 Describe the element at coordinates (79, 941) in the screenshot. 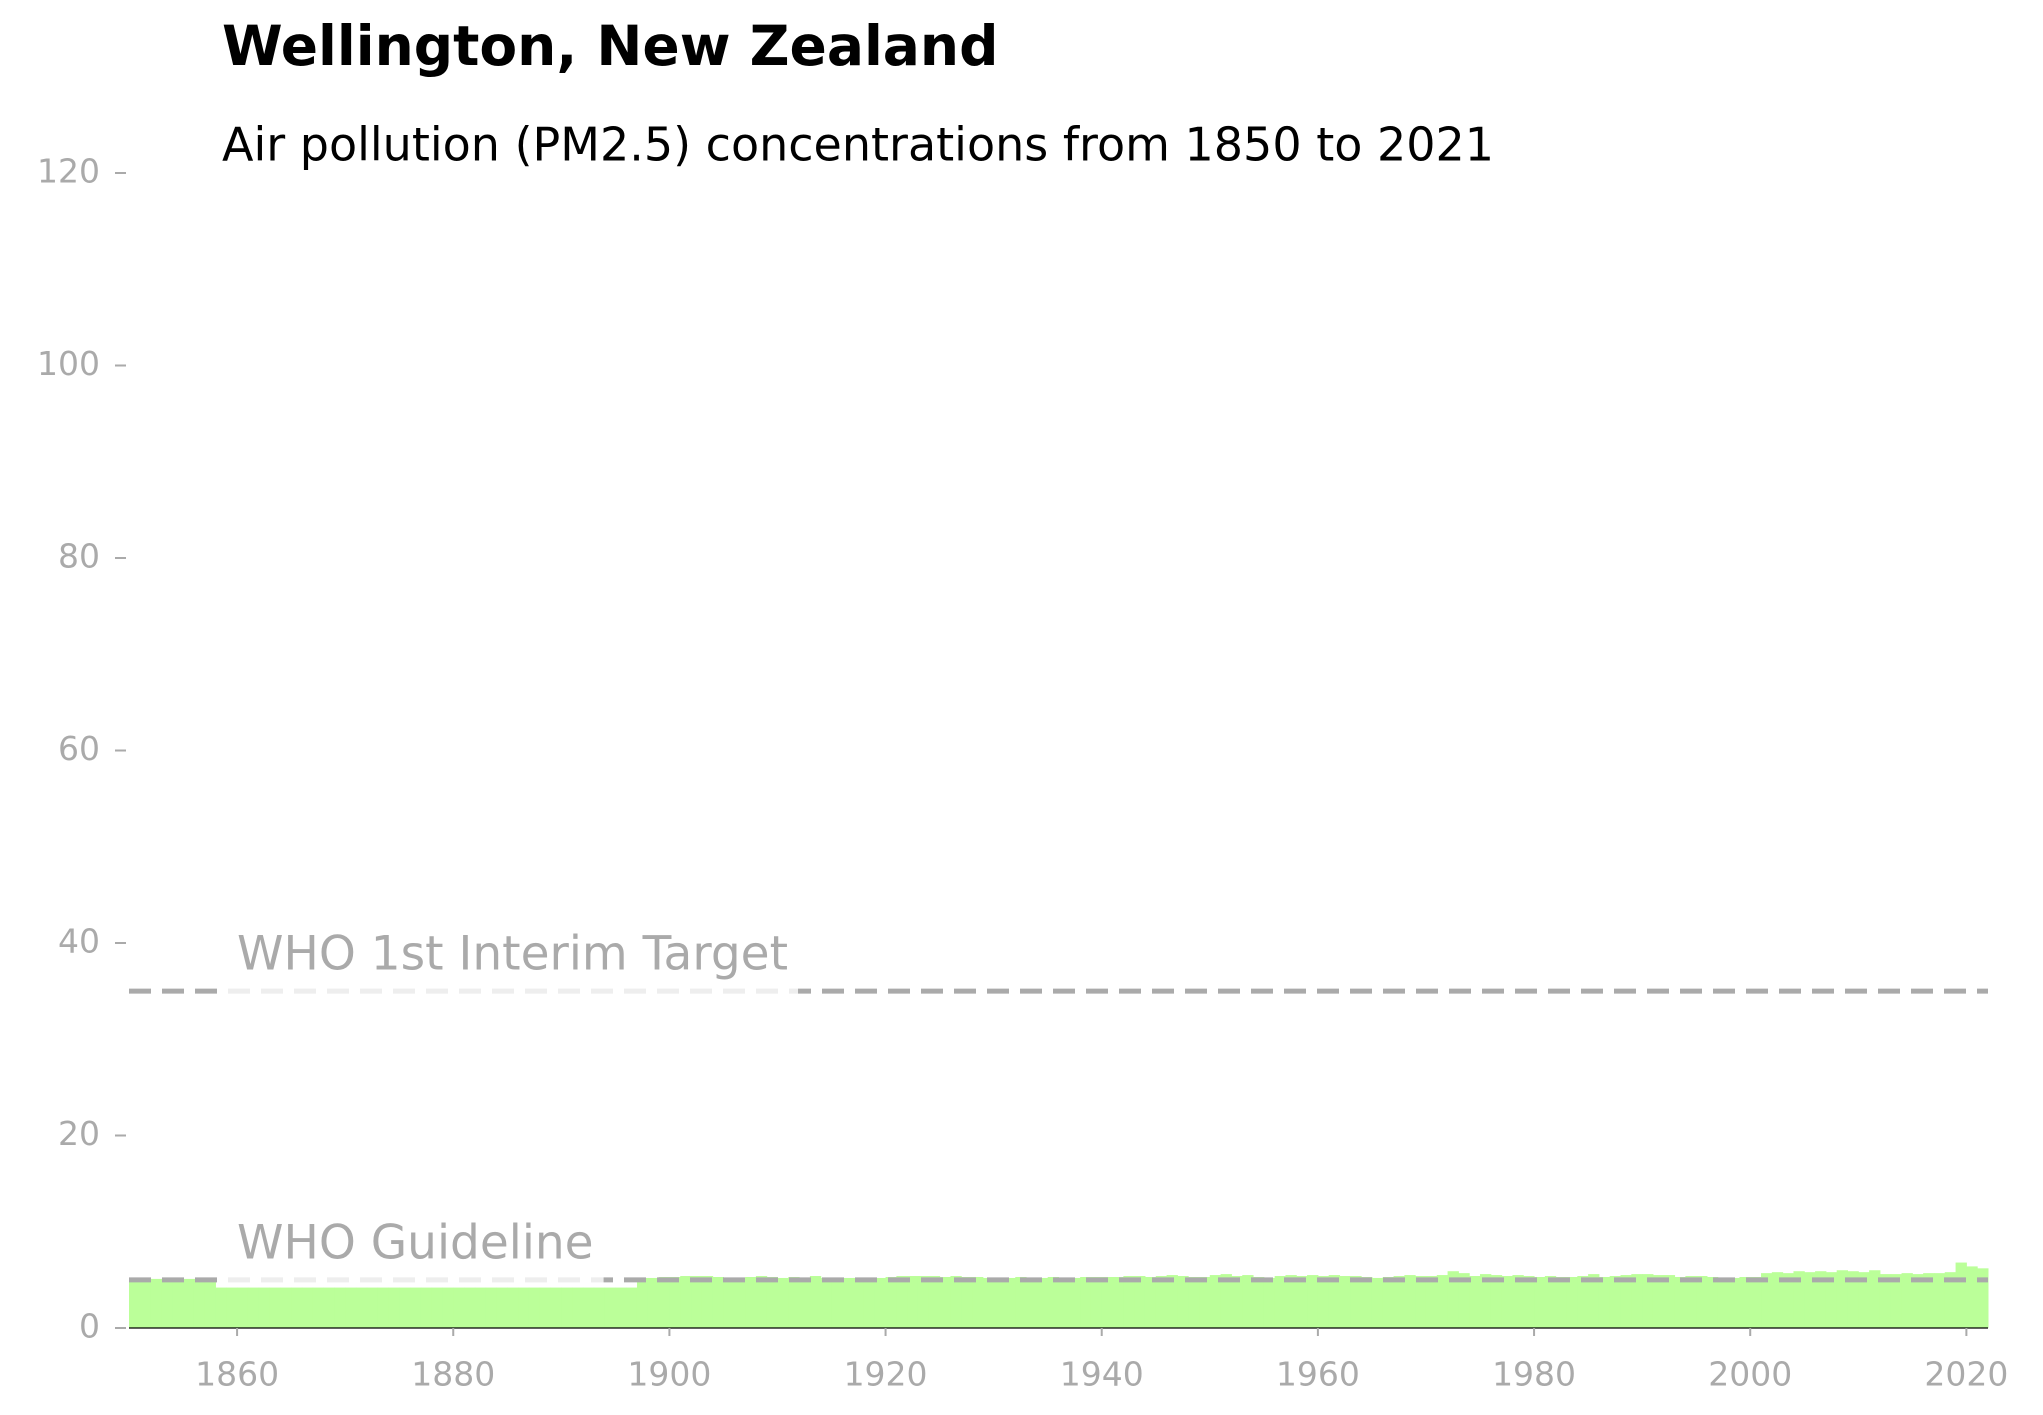

I see `y-tick-label: 40` at that location.